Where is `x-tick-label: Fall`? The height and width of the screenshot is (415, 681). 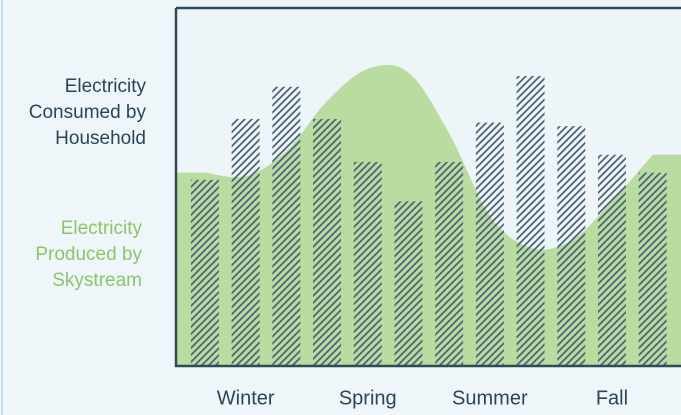 x-tick-label: Fall is located at coordinates (612, 398).